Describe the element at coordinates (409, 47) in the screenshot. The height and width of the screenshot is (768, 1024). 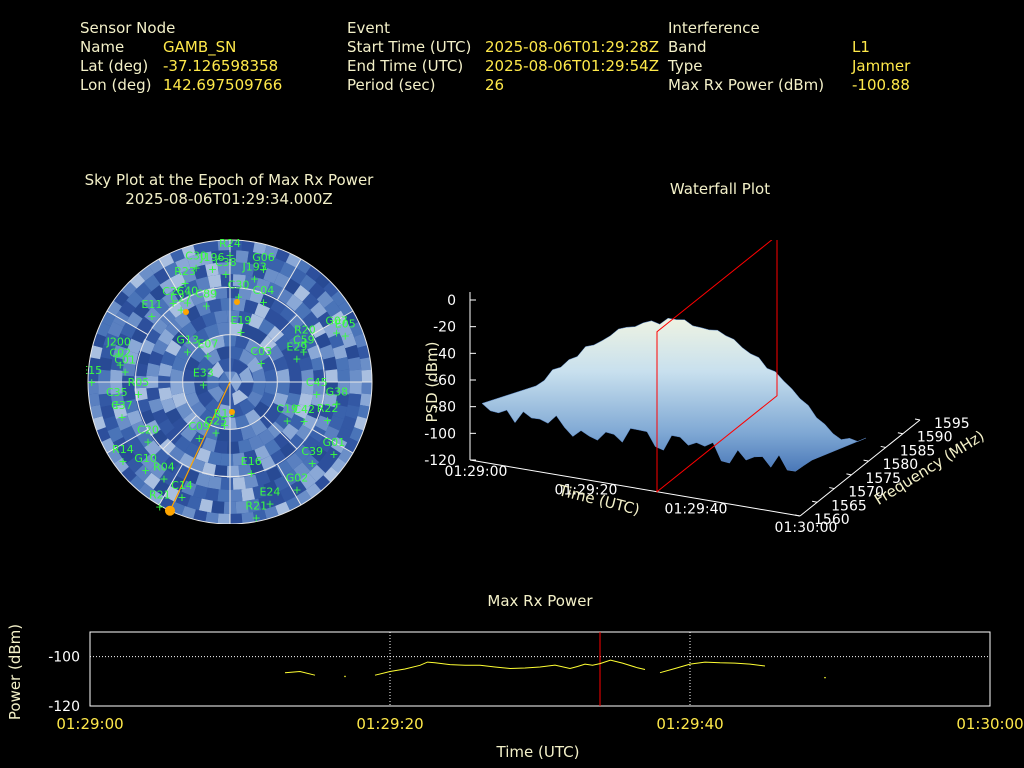
I see `event-start-label: Start Time (UTC)` at that location.